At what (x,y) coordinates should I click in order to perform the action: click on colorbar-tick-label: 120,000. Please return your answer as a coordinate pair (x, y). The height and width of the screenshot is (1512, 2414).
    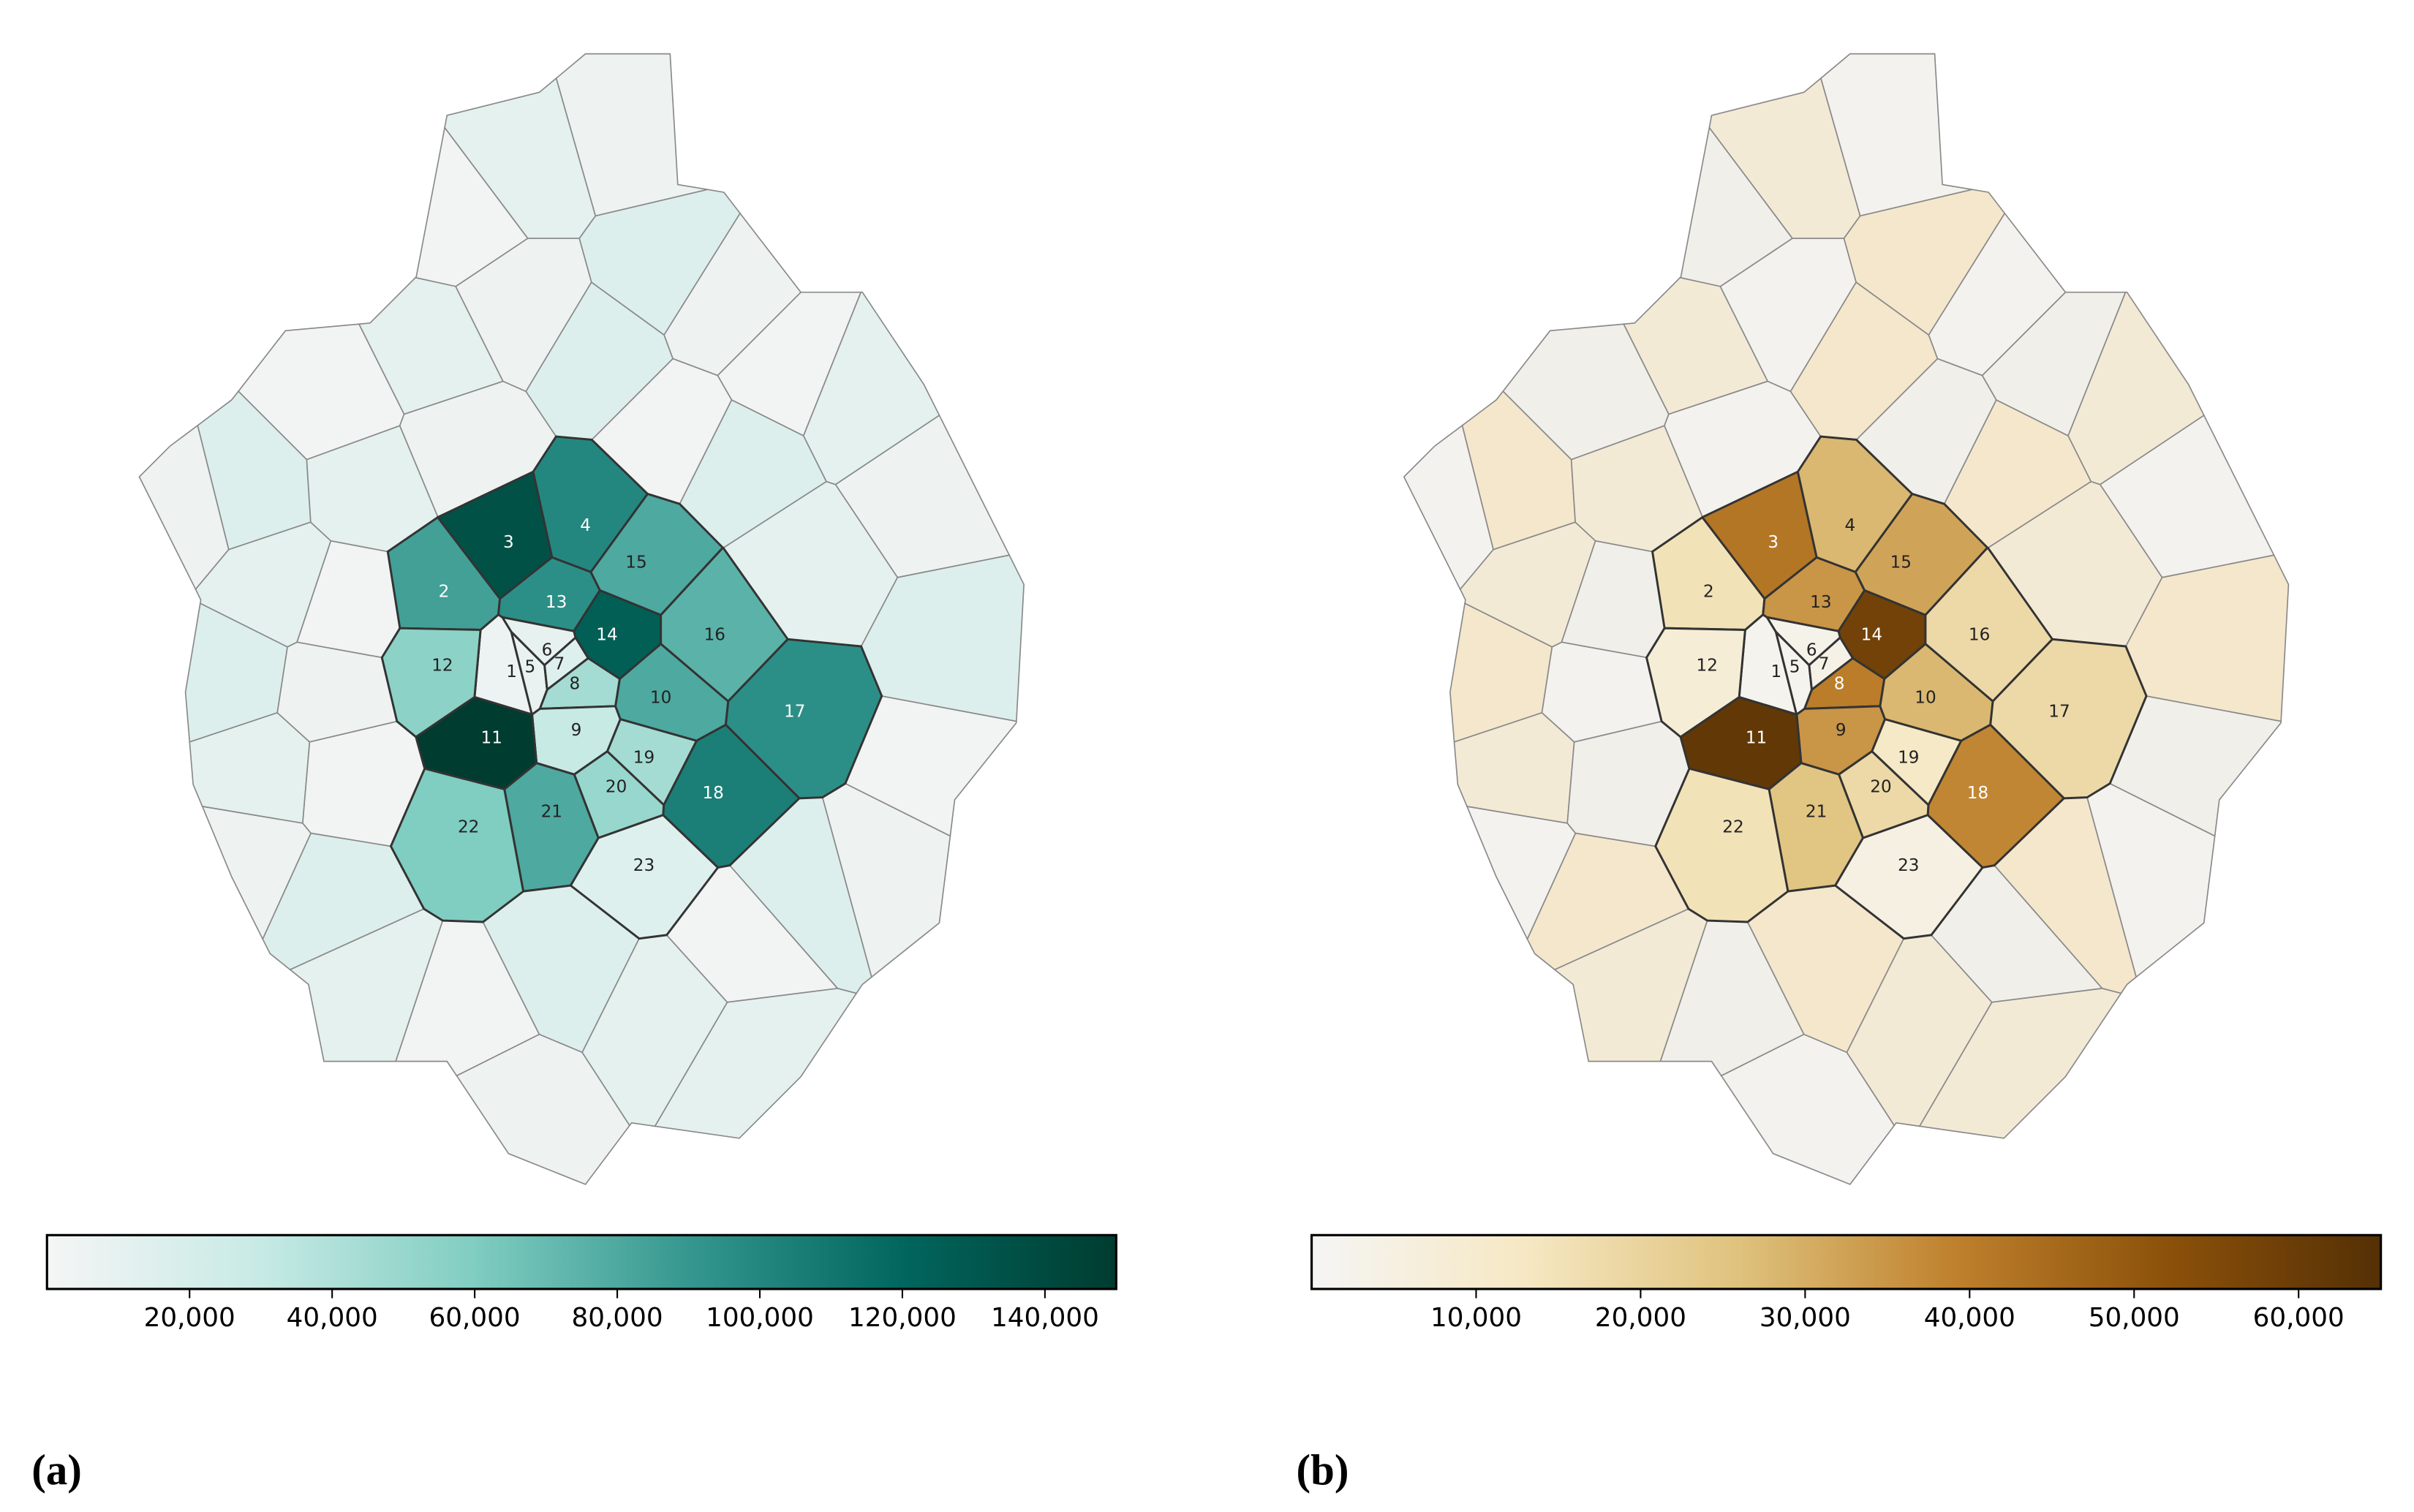
    Looking at the image, I should click on (902, 1318).